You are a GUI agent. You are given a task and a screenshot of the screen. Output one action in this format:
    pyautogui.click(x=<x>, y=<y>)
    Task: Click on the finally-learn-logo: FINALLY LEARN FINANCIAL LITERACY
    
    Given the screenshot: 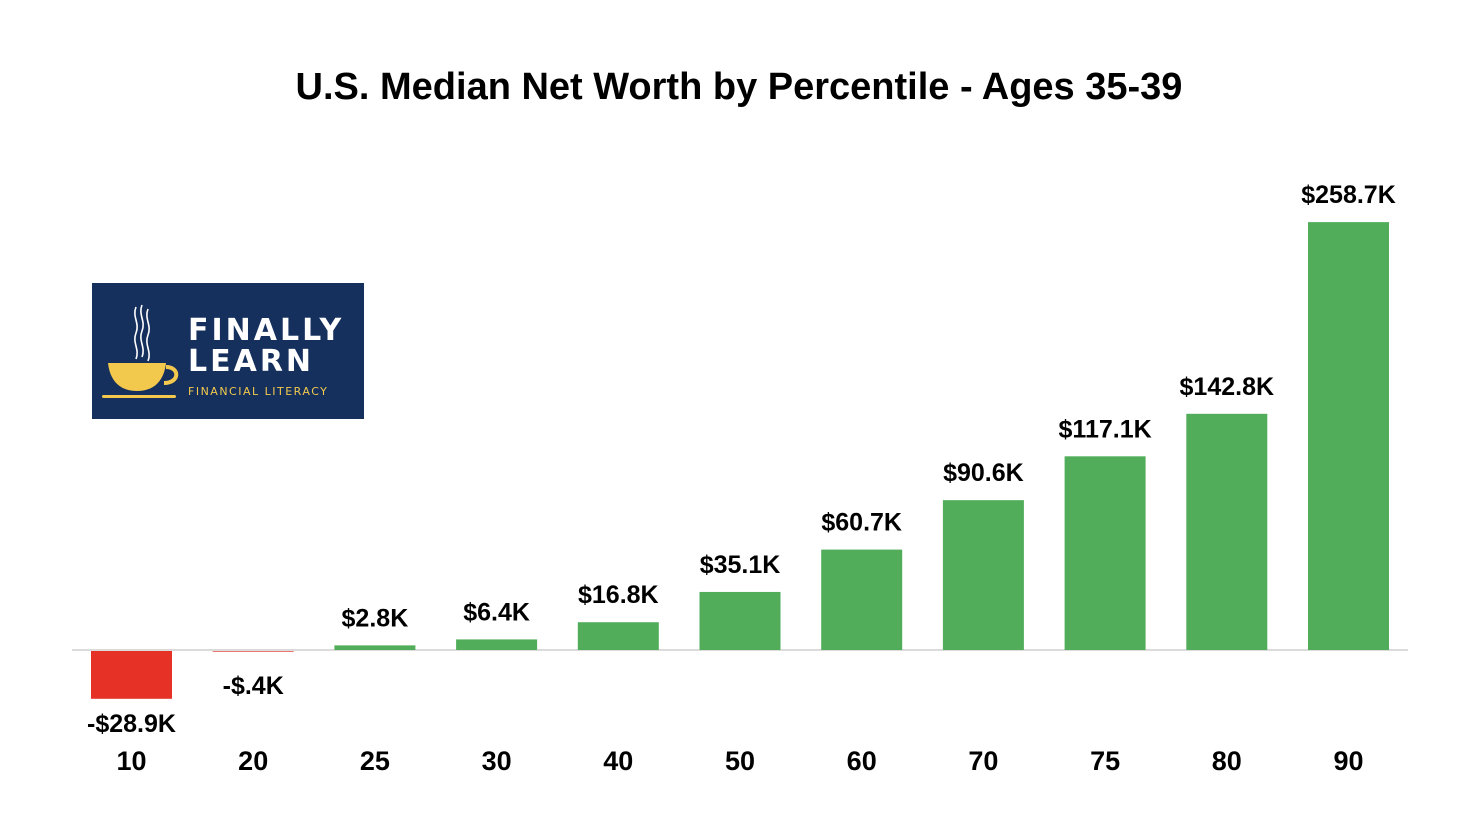 What is the action you would take?
    pyautogui.click(x=228, y=351)
    